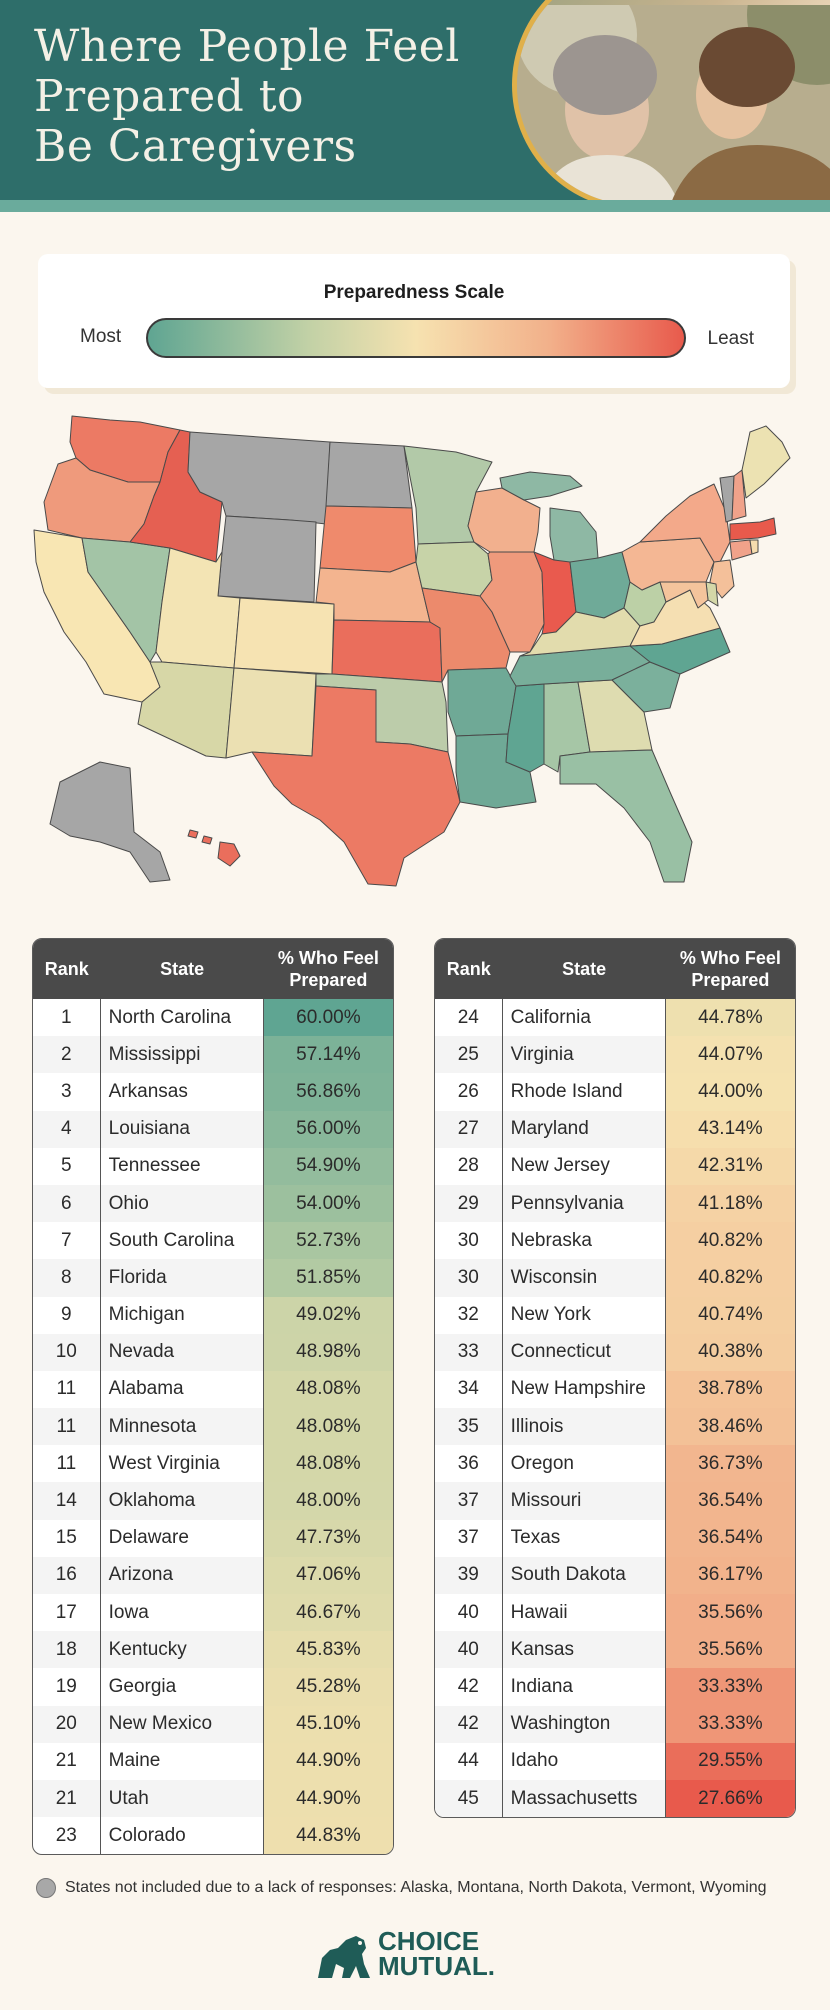 This screenshot has width=830, height=2010. Describe the element at coordinates (182, 1203) in the screenshot. I see `state-cell: Ohio` at that location.